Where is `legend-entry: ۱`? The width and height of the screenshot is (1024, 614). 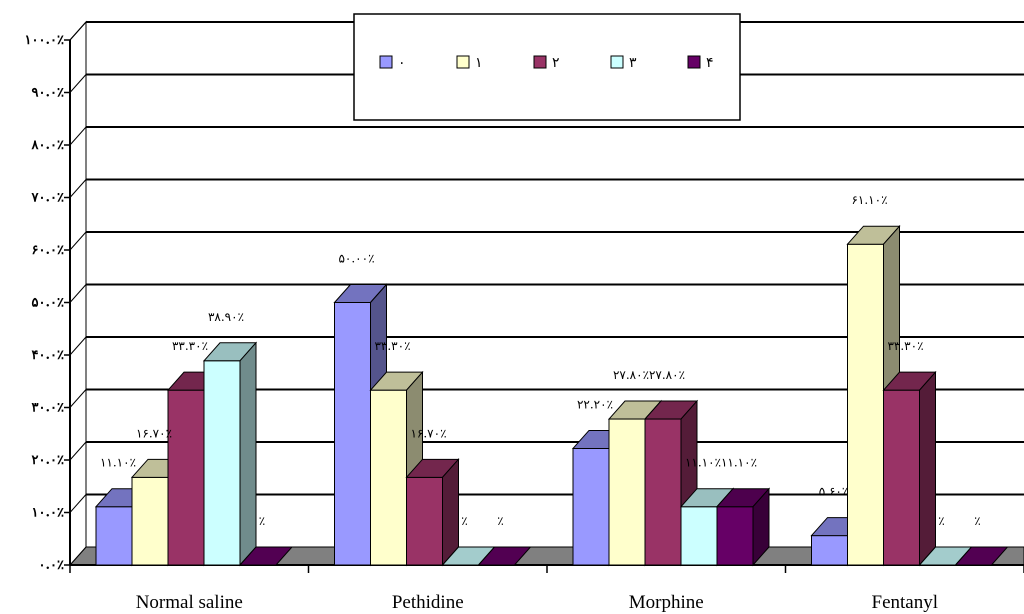
legend-entry: ۱ is located at coordinates (479, 63).